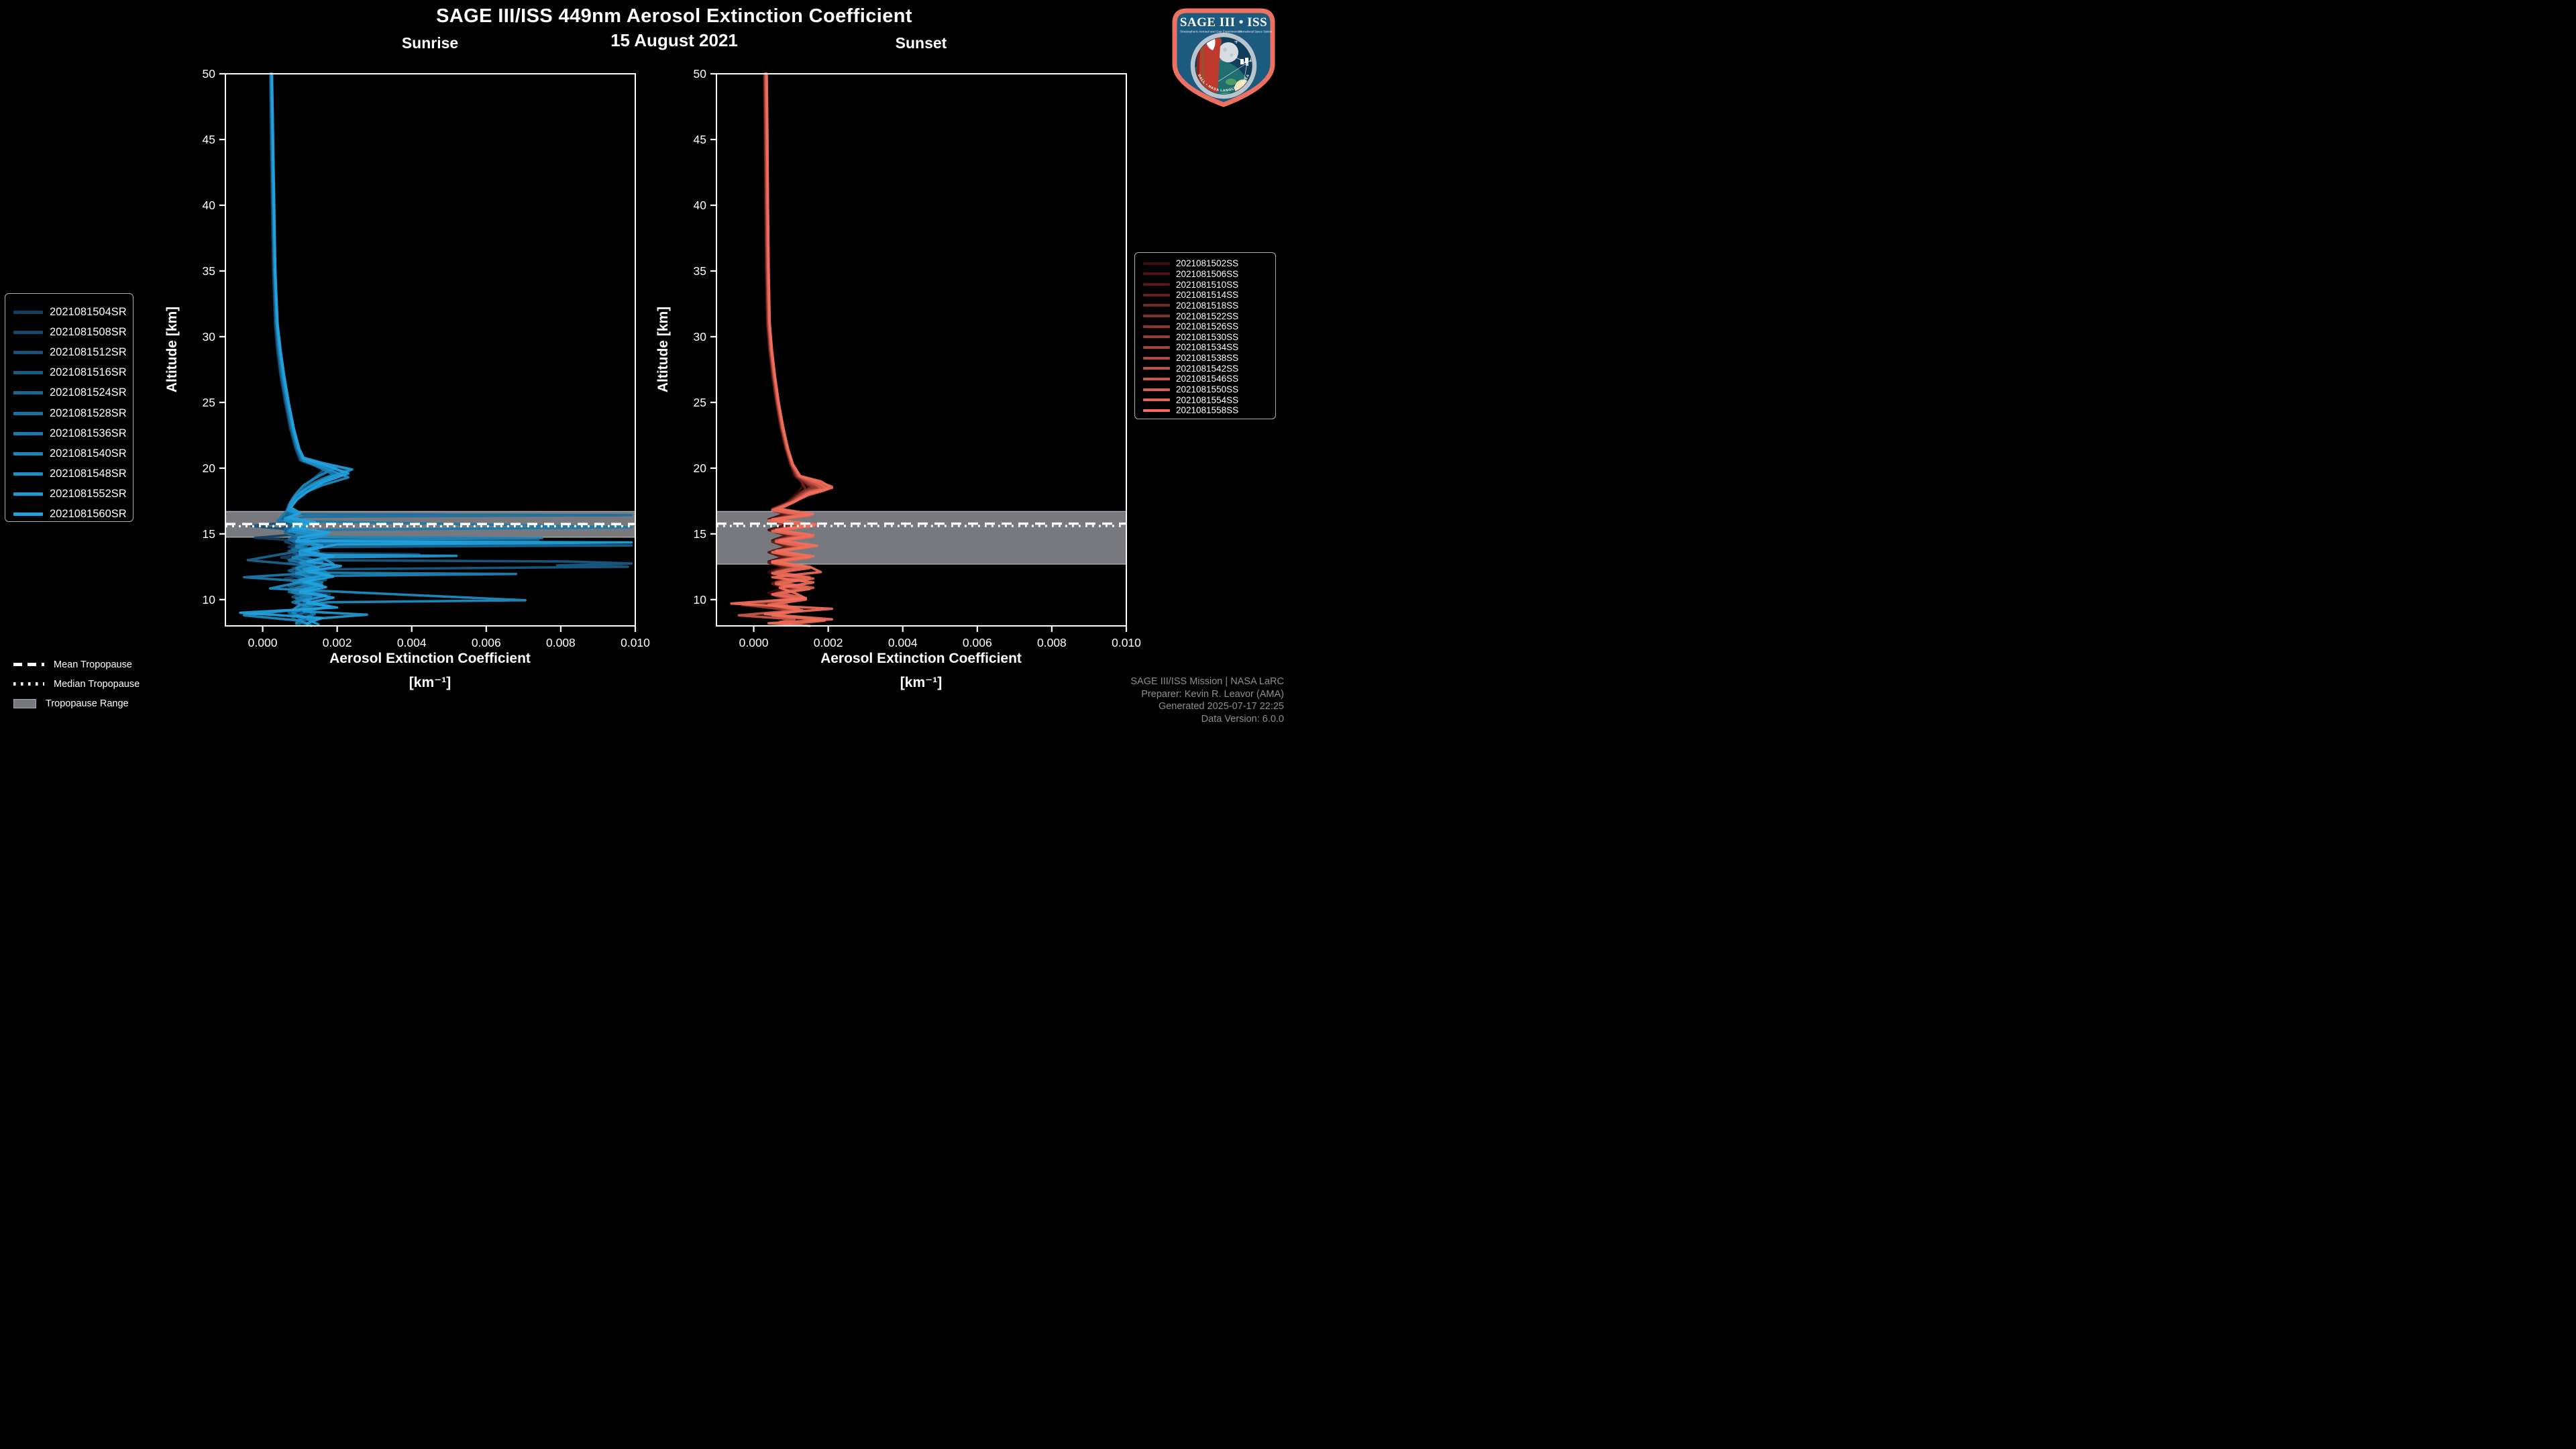 Image resolution: width=2576 pixels, height=1449 pixels. Describe the element at coordinates (436, 348) in the screenshot. I see `profile-line-2021081560SR` at that location.